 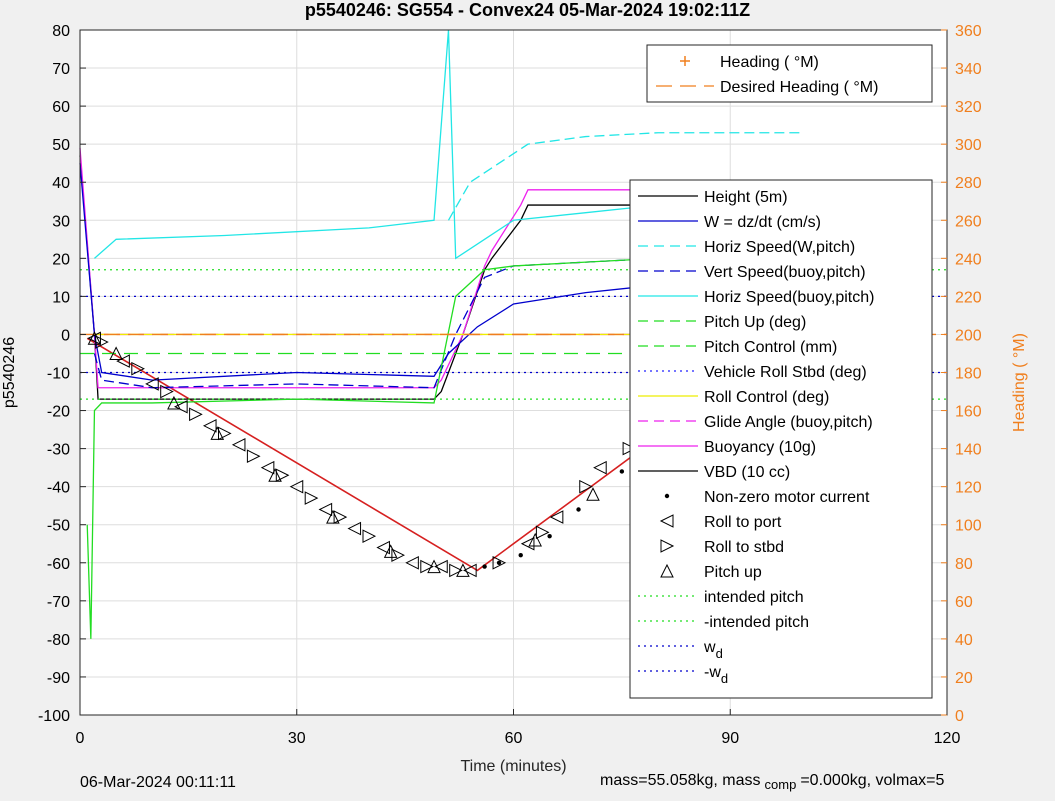 What do you see at coordinates (754, 597) in the screenshot?
I see `legend-main-label: intended pitch` at bounding box center [754, 597].